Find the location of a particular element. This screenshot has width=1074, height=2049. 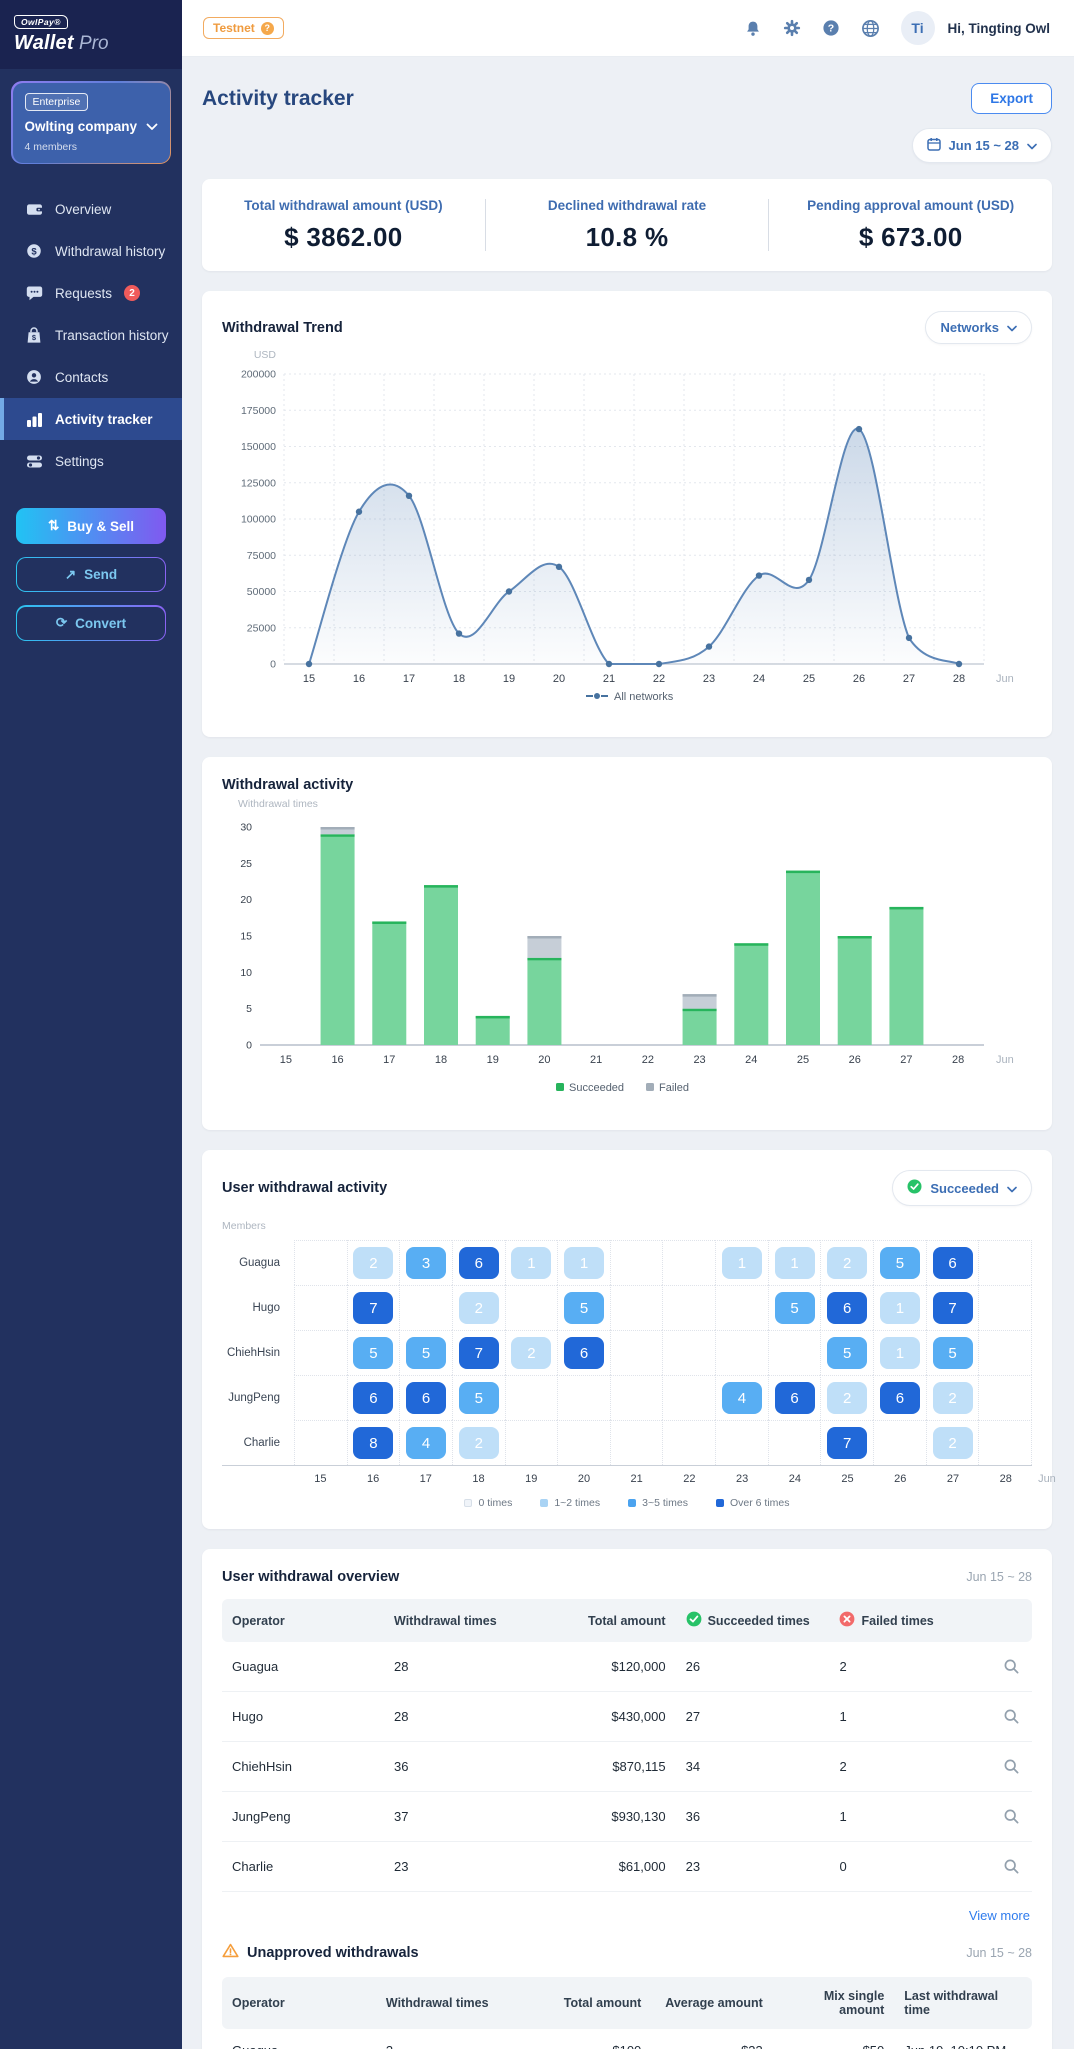

bell-icon is located at coordinates (753, 28).